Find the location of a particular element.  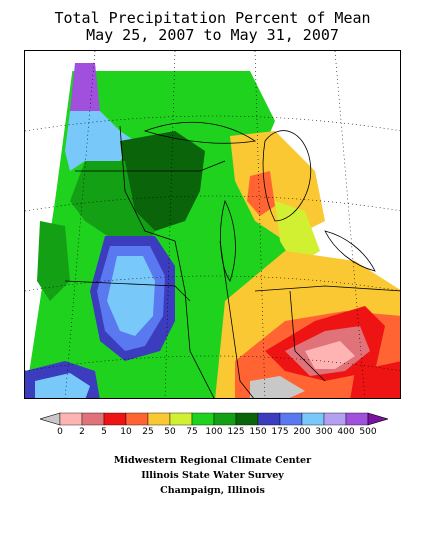

legend-arrow-low is located at coordinates (49, 419).